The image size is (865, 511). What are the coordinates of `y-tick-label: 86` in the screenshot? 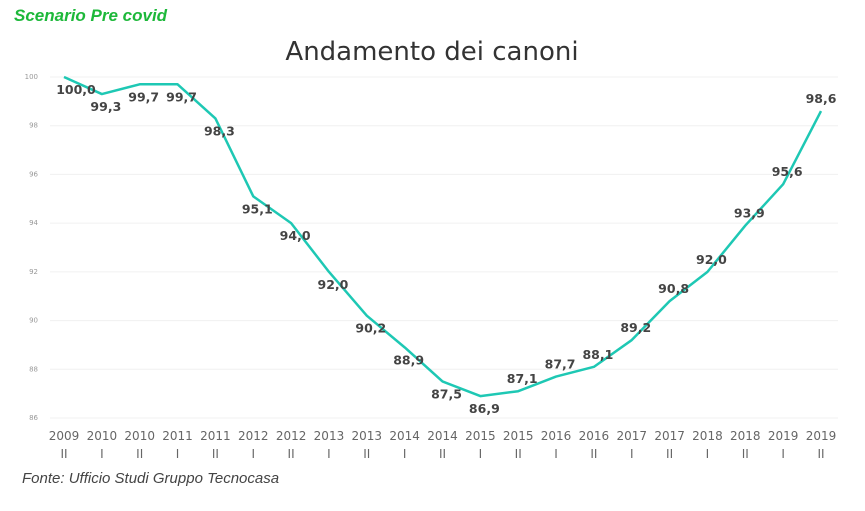 It's located at (33, 418).